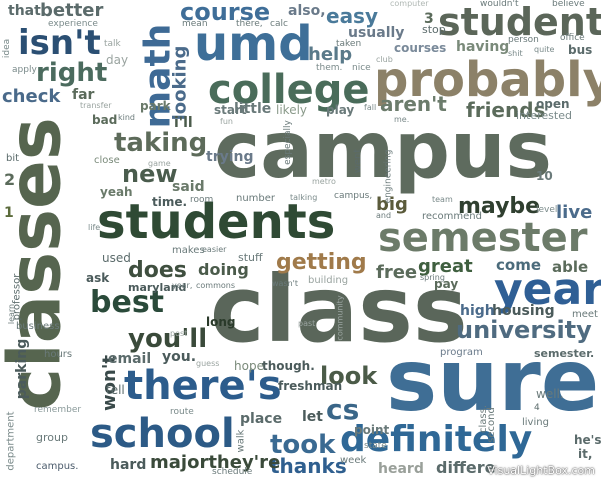 The image size is (601, 480). What do you see at coordinates (436, 439) in the screenshot?
I see `cloud-word: definitely` at bounding box center [436, 439].